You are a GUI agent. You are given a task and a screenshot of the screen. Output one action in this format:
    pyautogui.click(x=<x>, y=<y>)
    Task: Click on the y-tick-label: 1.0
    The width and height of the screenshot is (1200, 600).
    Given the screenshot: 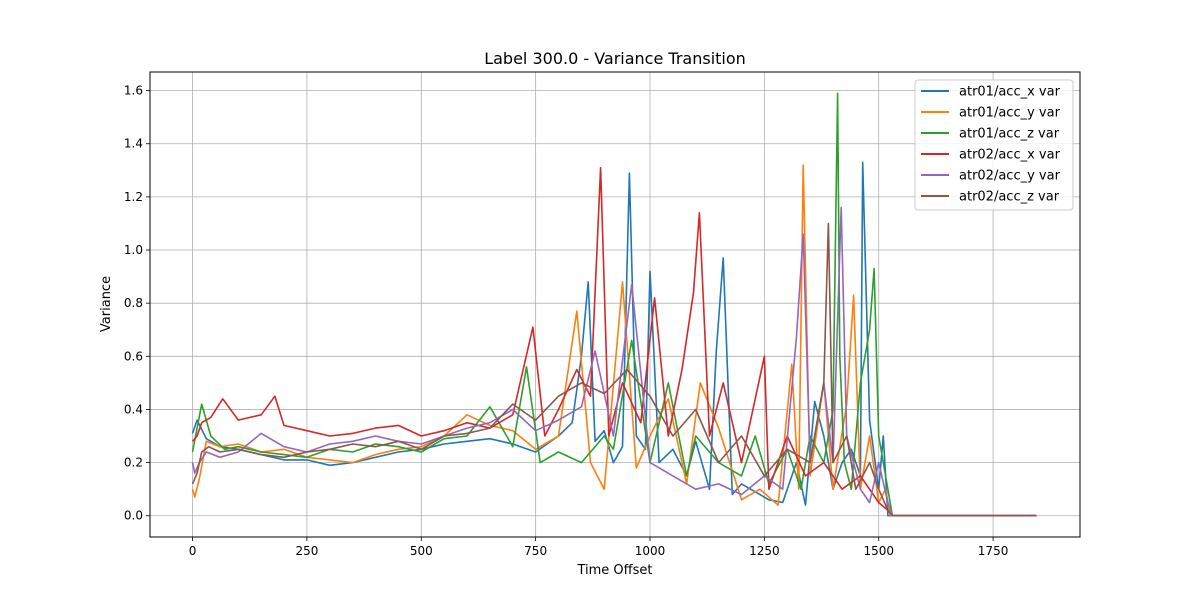 What is the action you would take?
    pyautogui.click(x=133, y=250)
    